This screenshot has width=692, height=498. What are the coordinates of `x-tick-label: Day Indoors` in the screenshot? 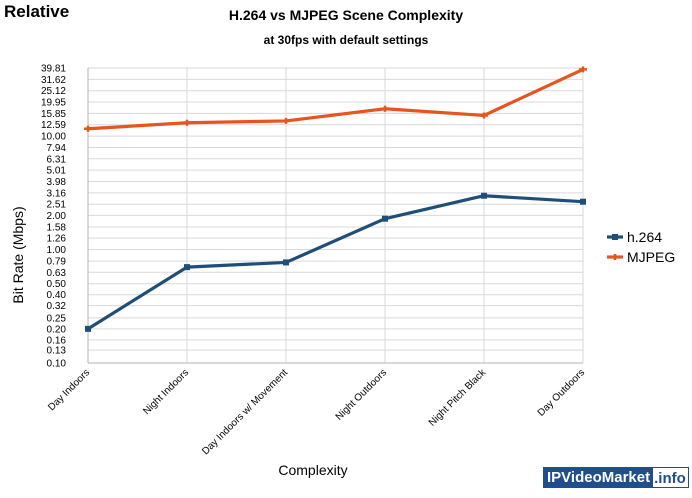 It's located at (69, 390).